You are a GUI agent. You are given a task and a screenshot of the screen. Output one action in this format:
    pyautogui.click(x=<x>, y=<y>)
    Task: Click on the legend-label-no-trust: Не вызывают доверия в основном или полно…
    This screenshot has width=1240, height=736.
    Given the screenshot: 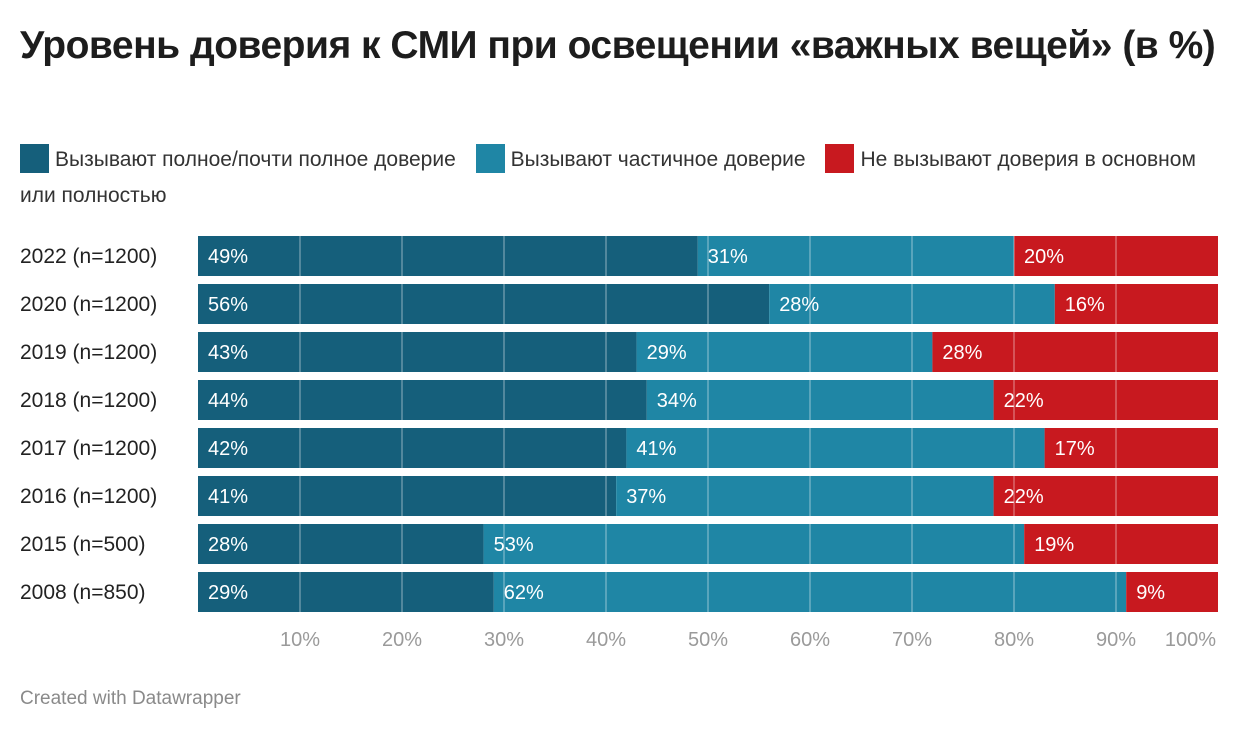 What is the action you would take?
    pyautogui.click(x=608, y=177)
    